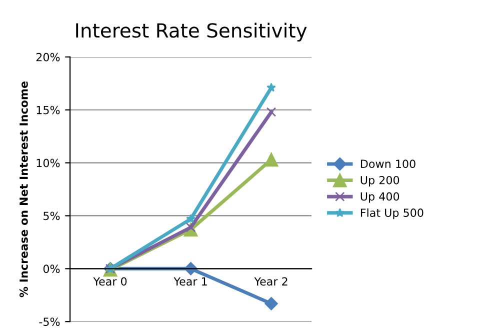  Describe the element at coordinates (392, 214) in the screenshot. I see `legend-label: Flat Up 500` at that location.